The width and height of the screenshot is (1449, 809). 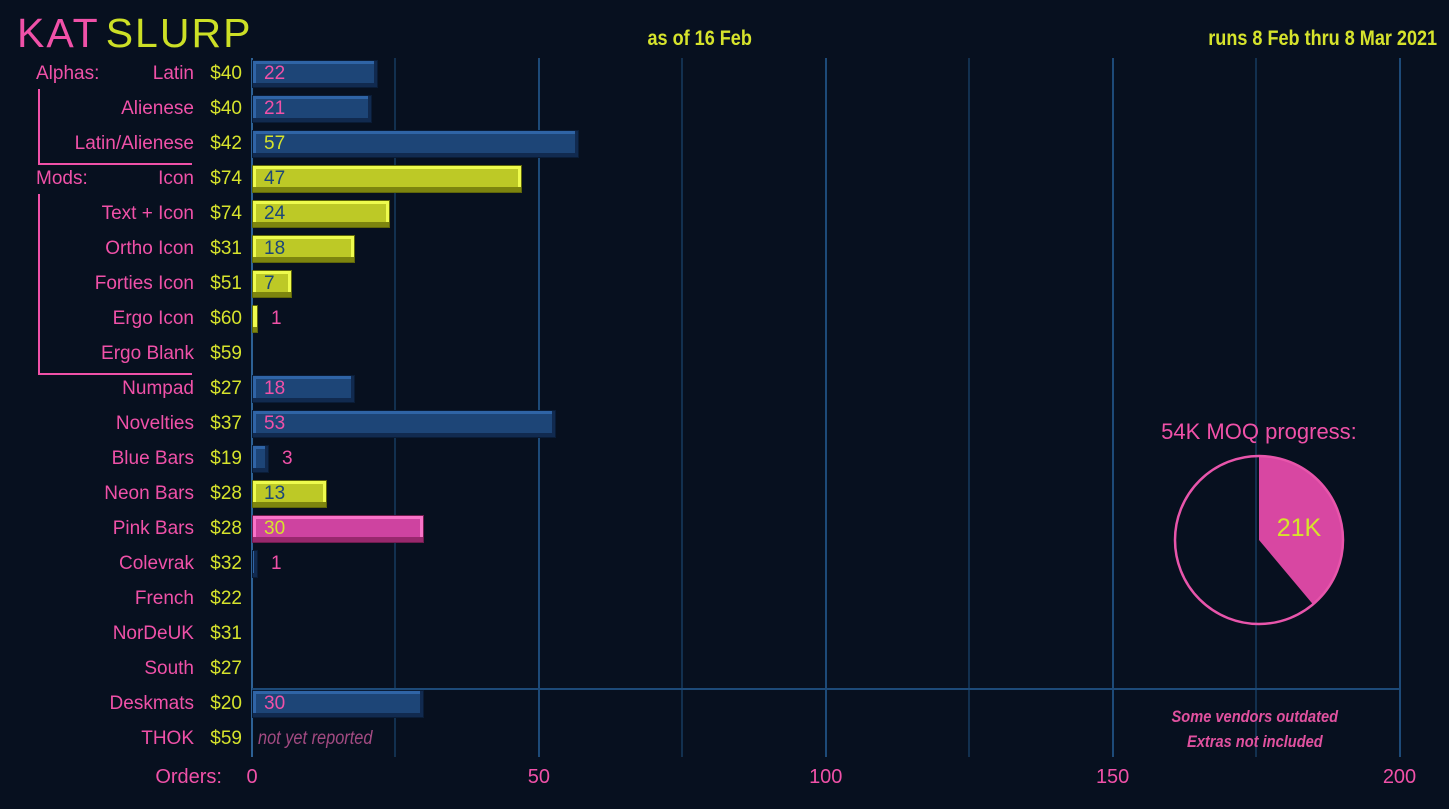 What do you see at coordinates (826, 777) in the screenshot?
I see `x-tick-100: 100` at bounding box center [826, 777].